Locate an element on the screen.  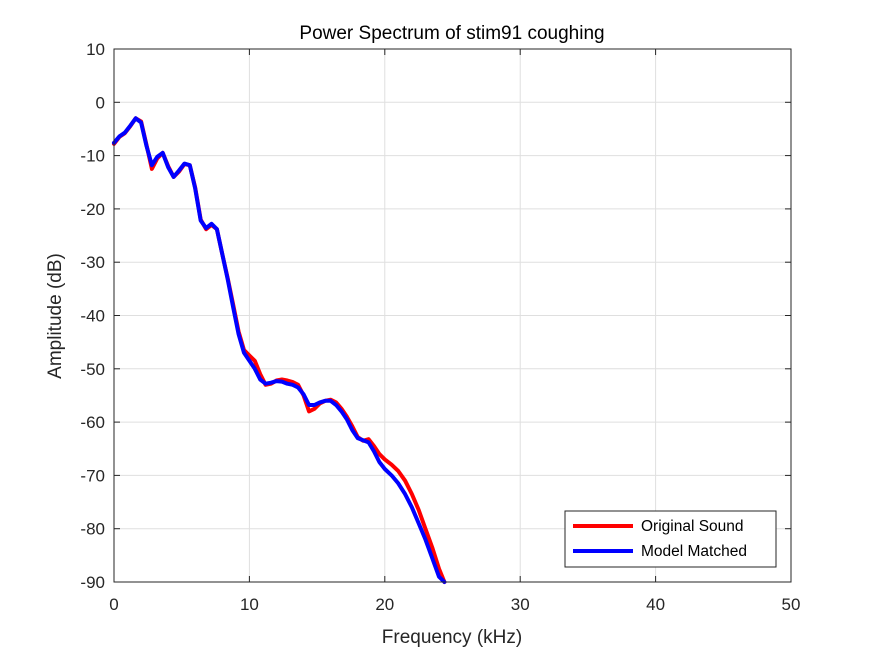
x-tick-label: 0 is located at coordinates (113, 604).